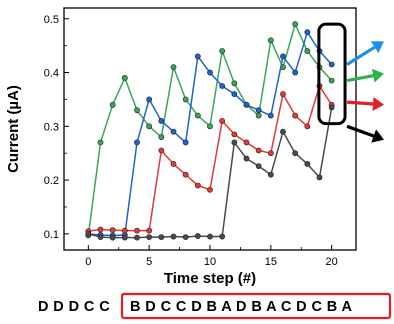  What do you see at coordinates (332, 74) in the screenshot?
I see `last-step-highlight-box` at bounding box center [332, 74].